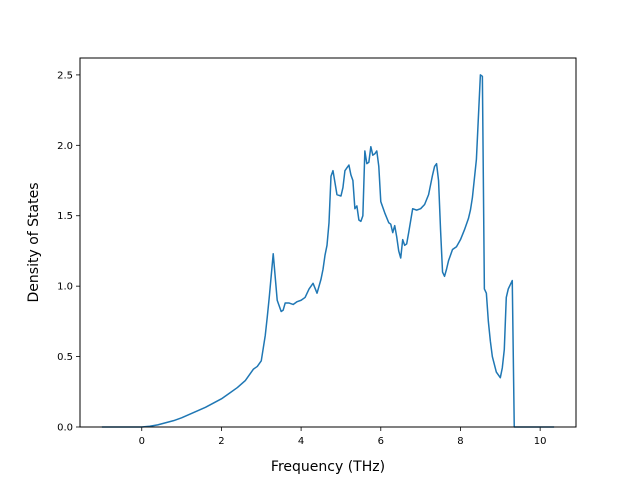 This screenshot has height=480, width=640. I want to click on x-tick-label: 8, so click(460, 441).